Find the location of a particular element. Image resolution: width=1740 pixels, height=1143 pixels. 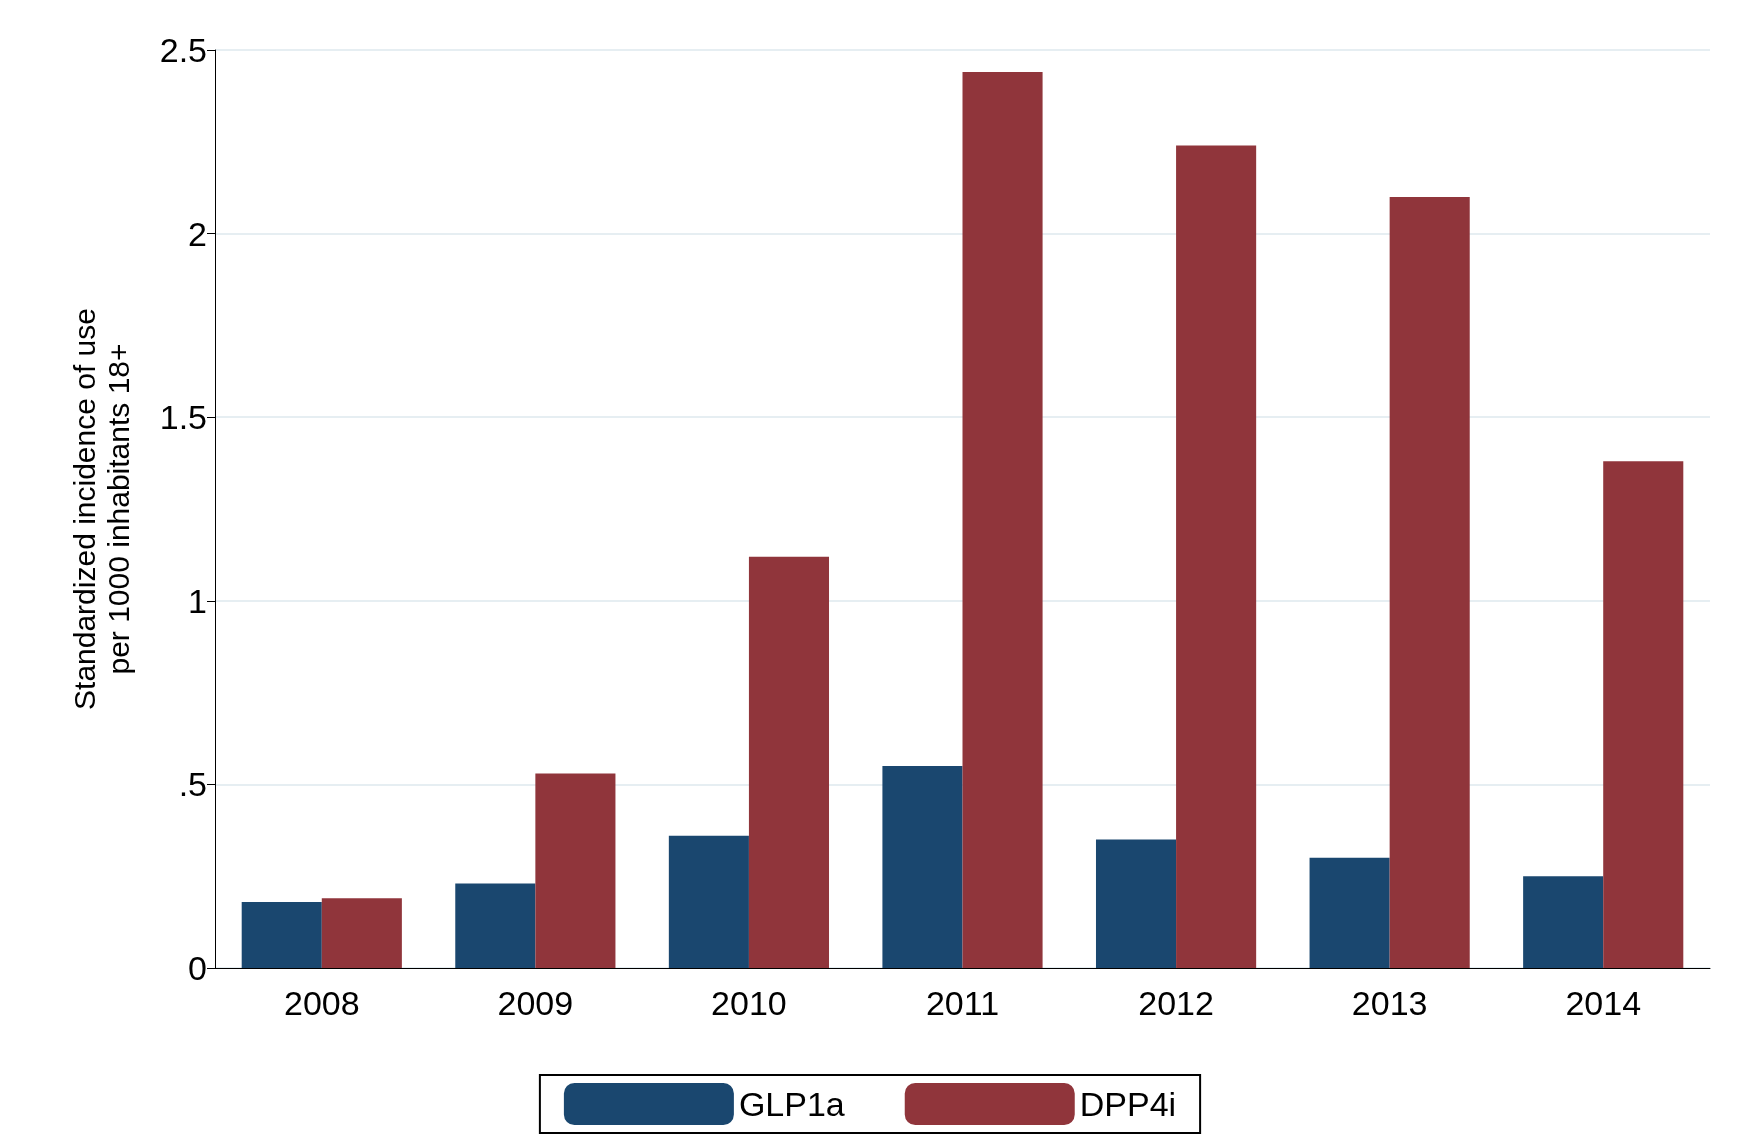

x-tick-label: 2009 is located at coordinates (535, 1003).